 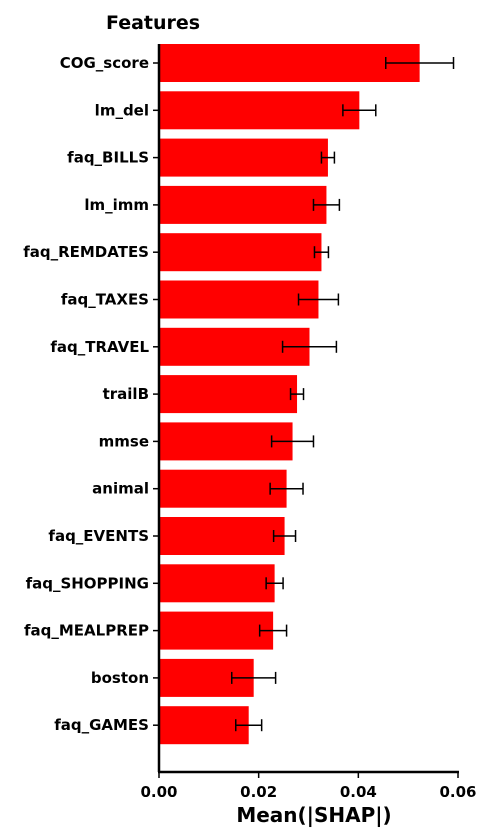 I want to click on error-bar-animal, so click(x=286, y=488).